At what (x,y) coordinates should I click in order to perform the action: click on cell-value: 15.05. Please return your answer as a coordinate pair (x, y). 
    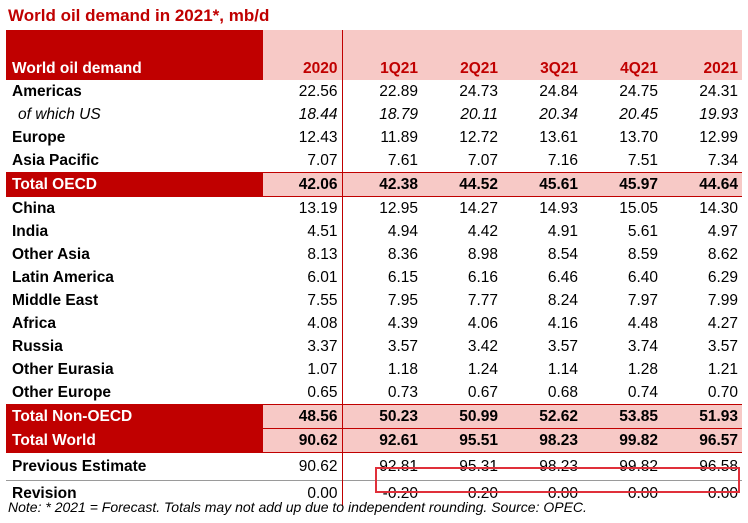
    Looking at the image, I should click on (622, 208).